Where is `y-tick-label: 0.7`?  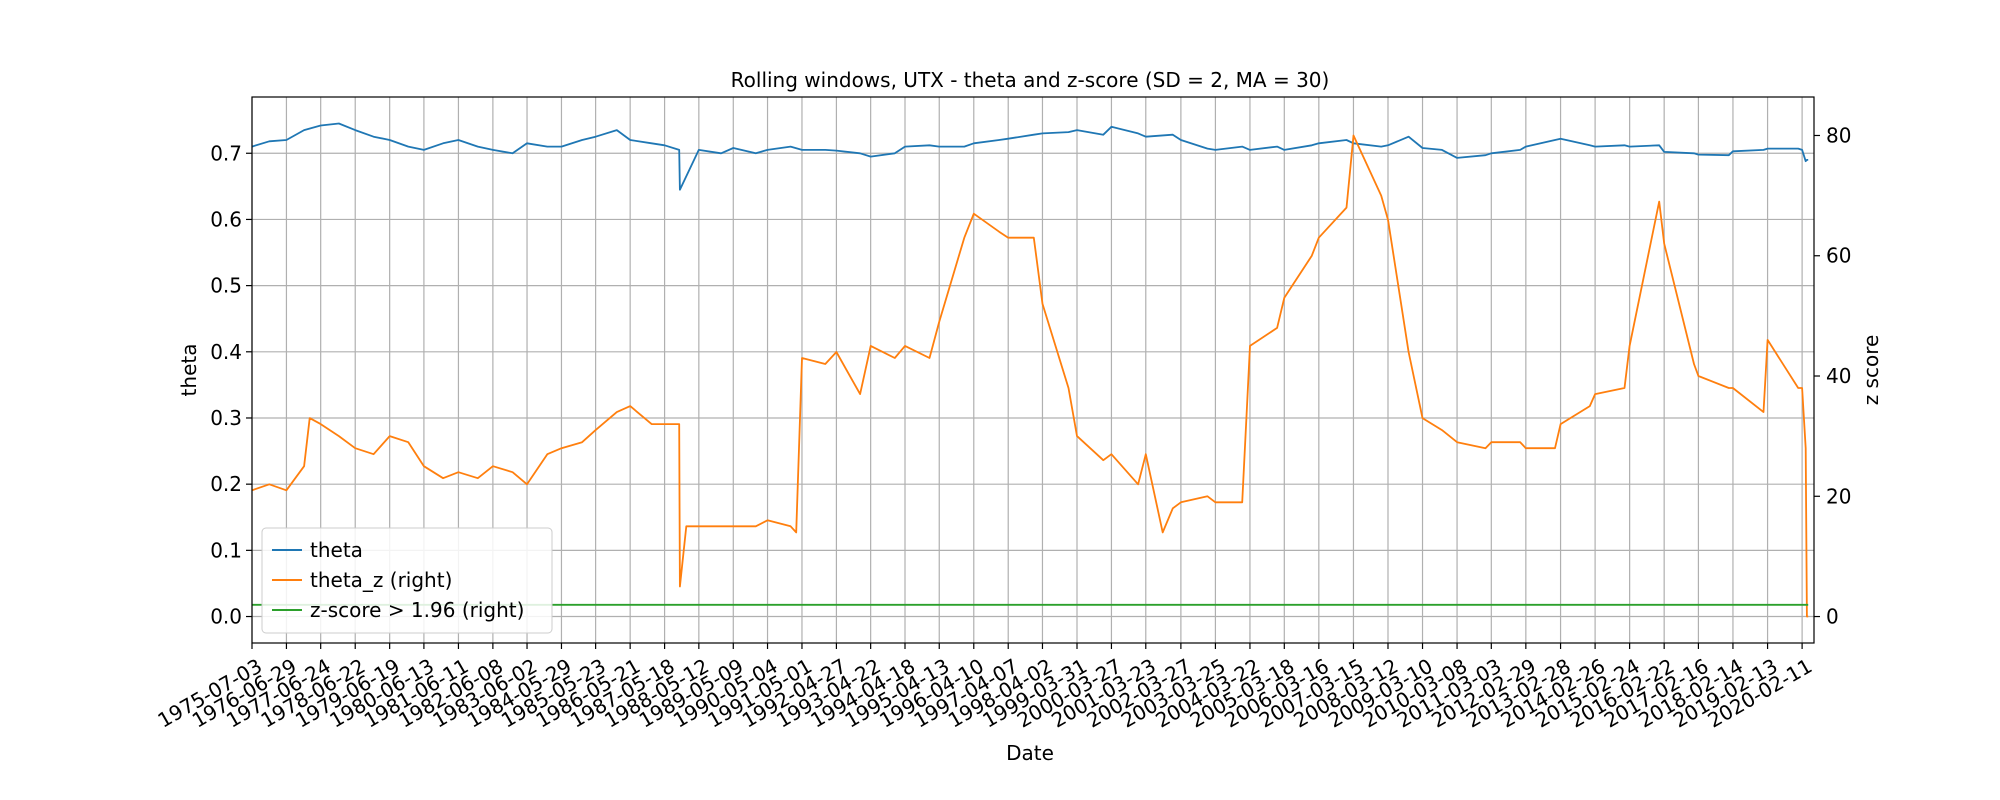
y-tick-label: 0.7 is located at coordinates (226, 153).